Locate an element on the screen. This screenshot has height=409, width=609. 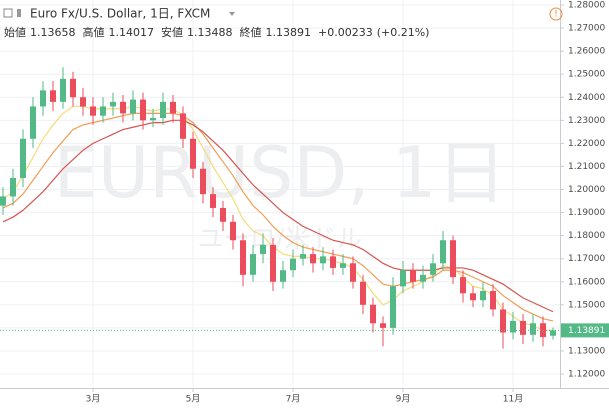
header-value: 1.13891 is located at coordinates (289, 32).